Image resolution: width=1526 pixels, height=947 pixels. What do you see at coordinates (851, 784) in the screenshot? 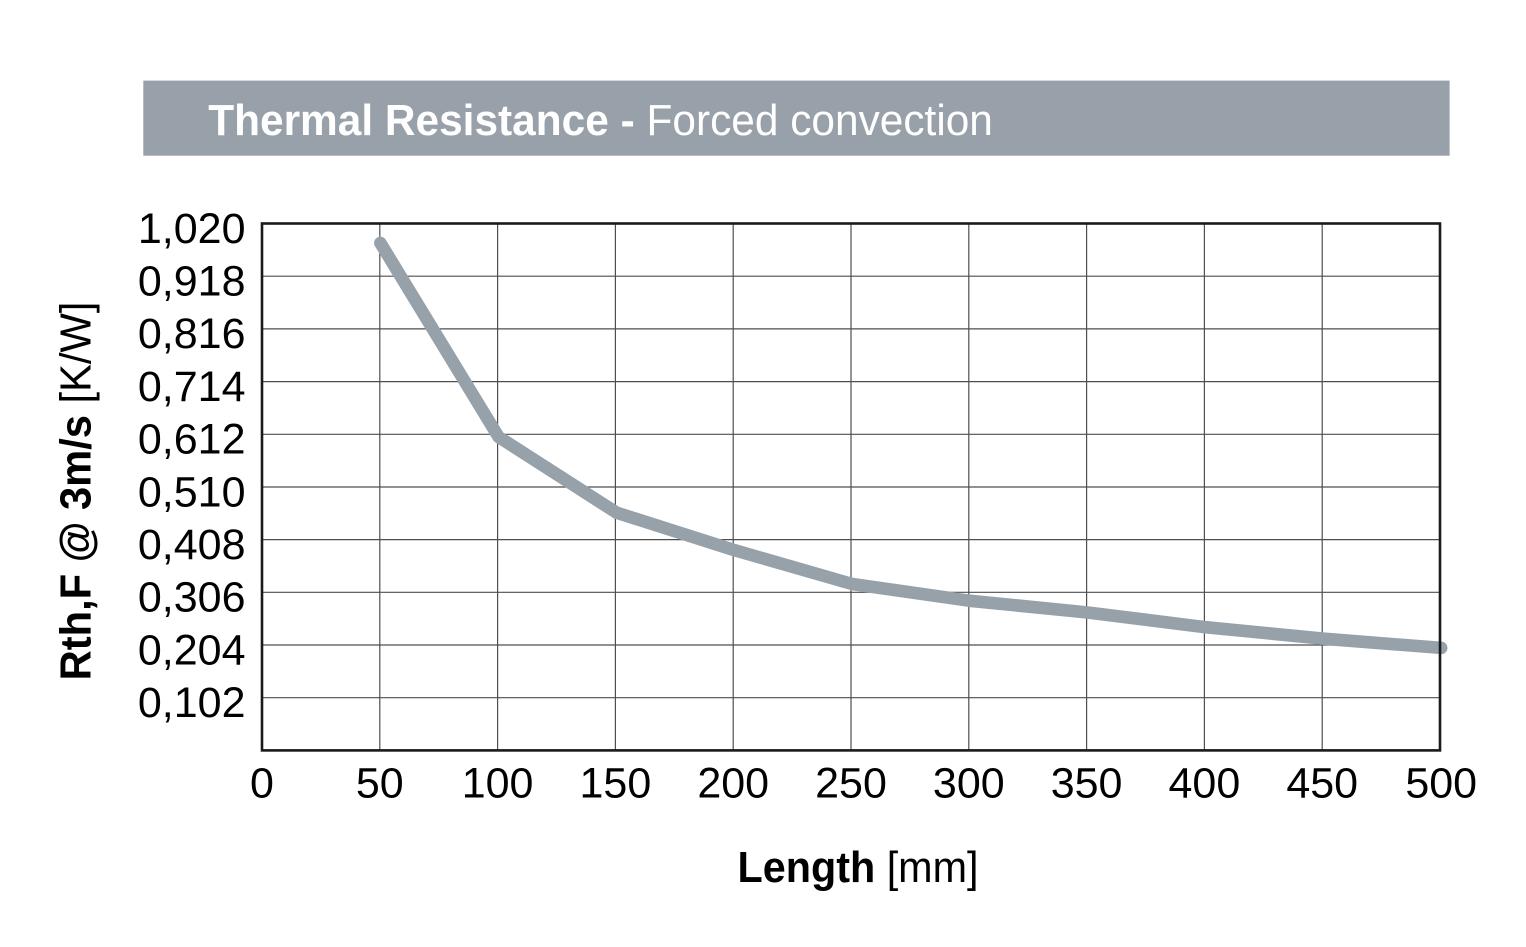
I see `svg-text: 250` at bounding box center [851, 784].